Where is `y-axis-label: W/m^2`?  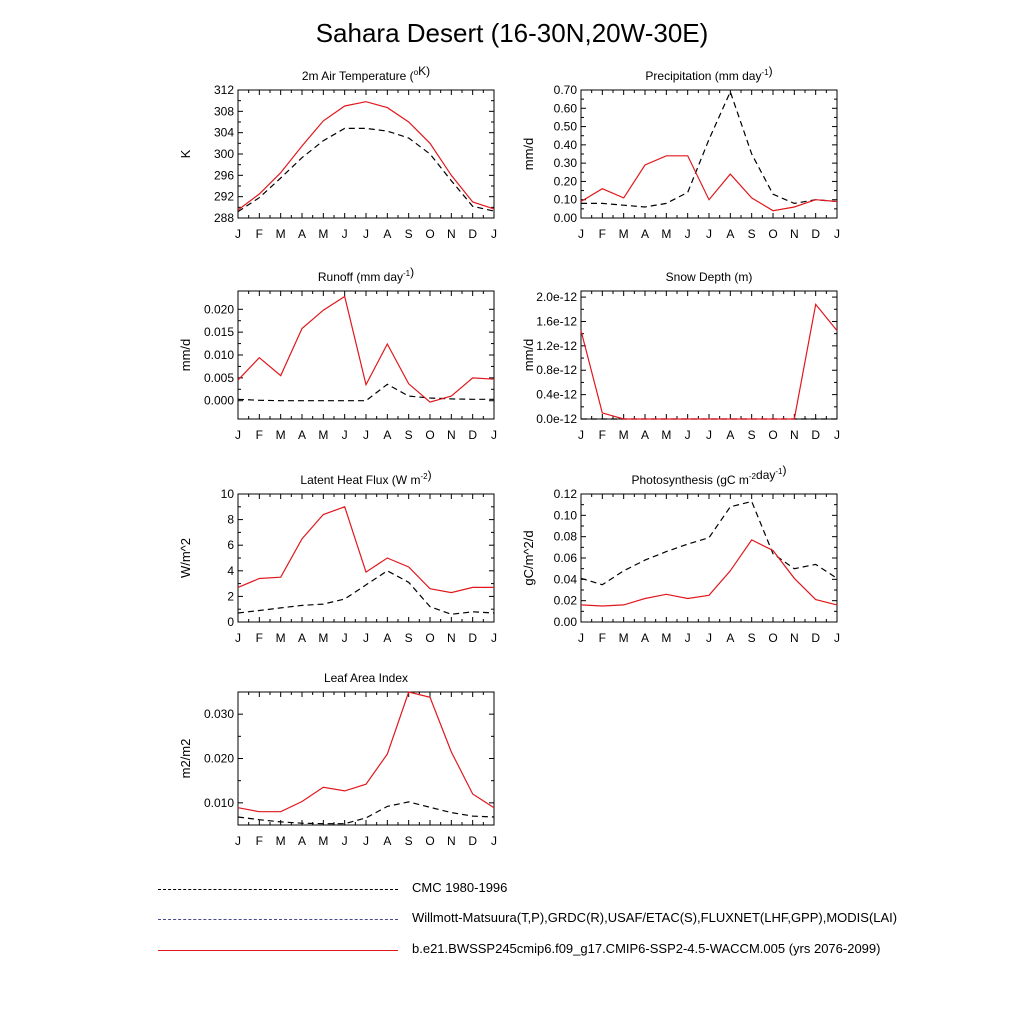
y-axis-label: W/m^2 is located at coordinates (185, 558).